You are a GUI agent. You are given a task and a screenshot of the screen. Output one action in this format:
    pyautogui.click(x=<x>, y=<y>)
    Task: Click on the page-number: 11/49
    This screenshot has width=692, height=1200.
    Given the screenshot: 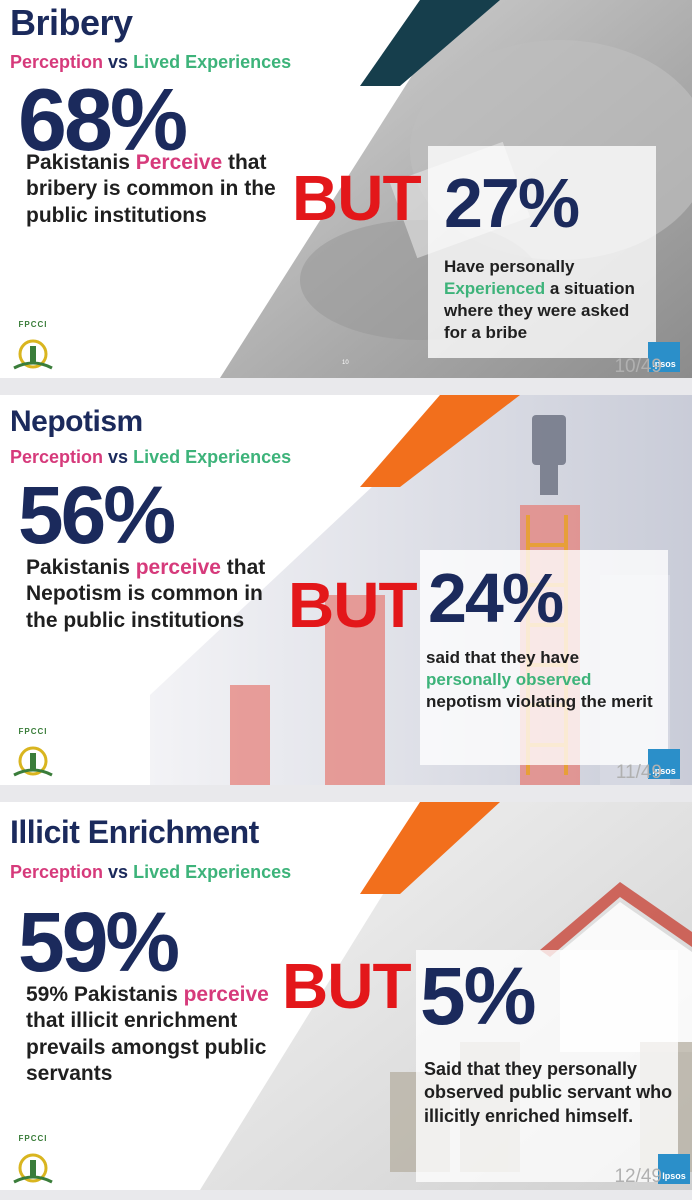 What is the action you would take?
    pyautogui.click(x=638, y=772)
    